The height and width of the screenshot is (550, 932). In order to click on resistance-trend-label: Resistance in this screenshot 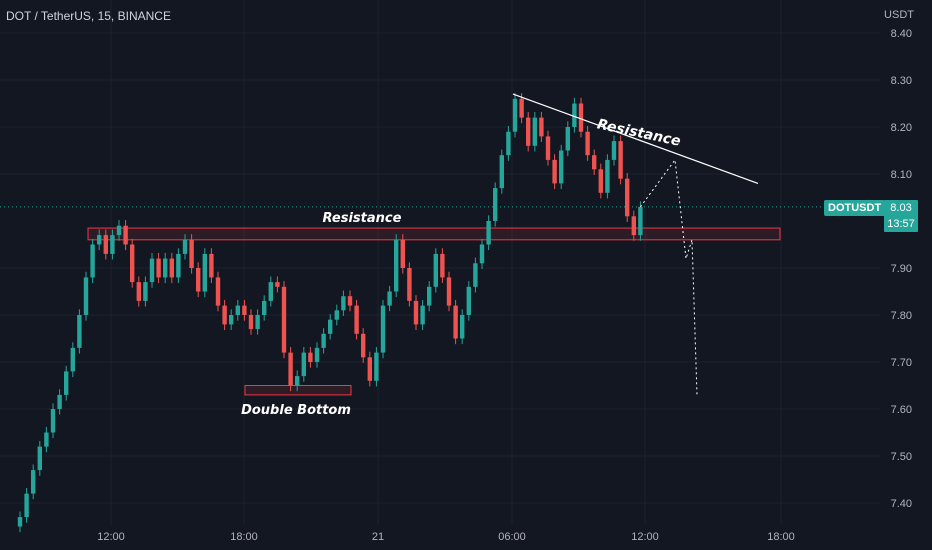, I will do `click(639, 132)`.